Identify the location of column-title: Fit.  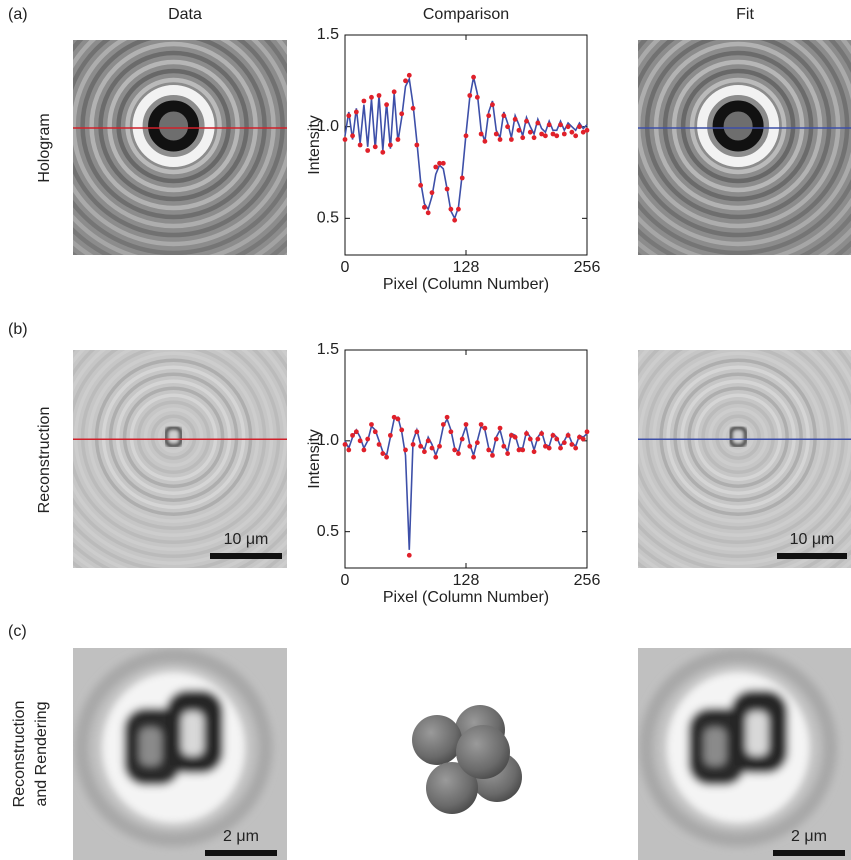
(745, 14).